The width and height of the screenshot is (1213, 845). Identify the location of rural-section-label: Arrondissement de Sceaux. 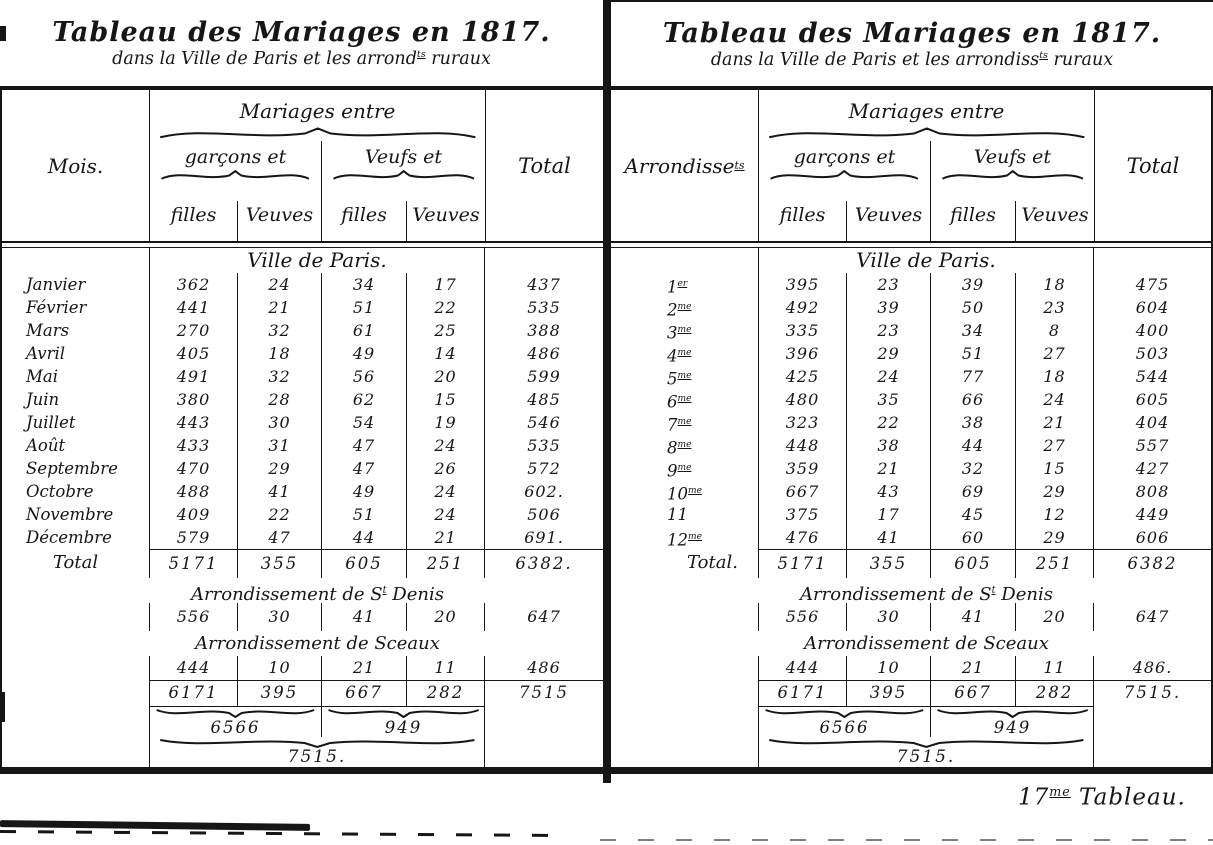
(926, 643).